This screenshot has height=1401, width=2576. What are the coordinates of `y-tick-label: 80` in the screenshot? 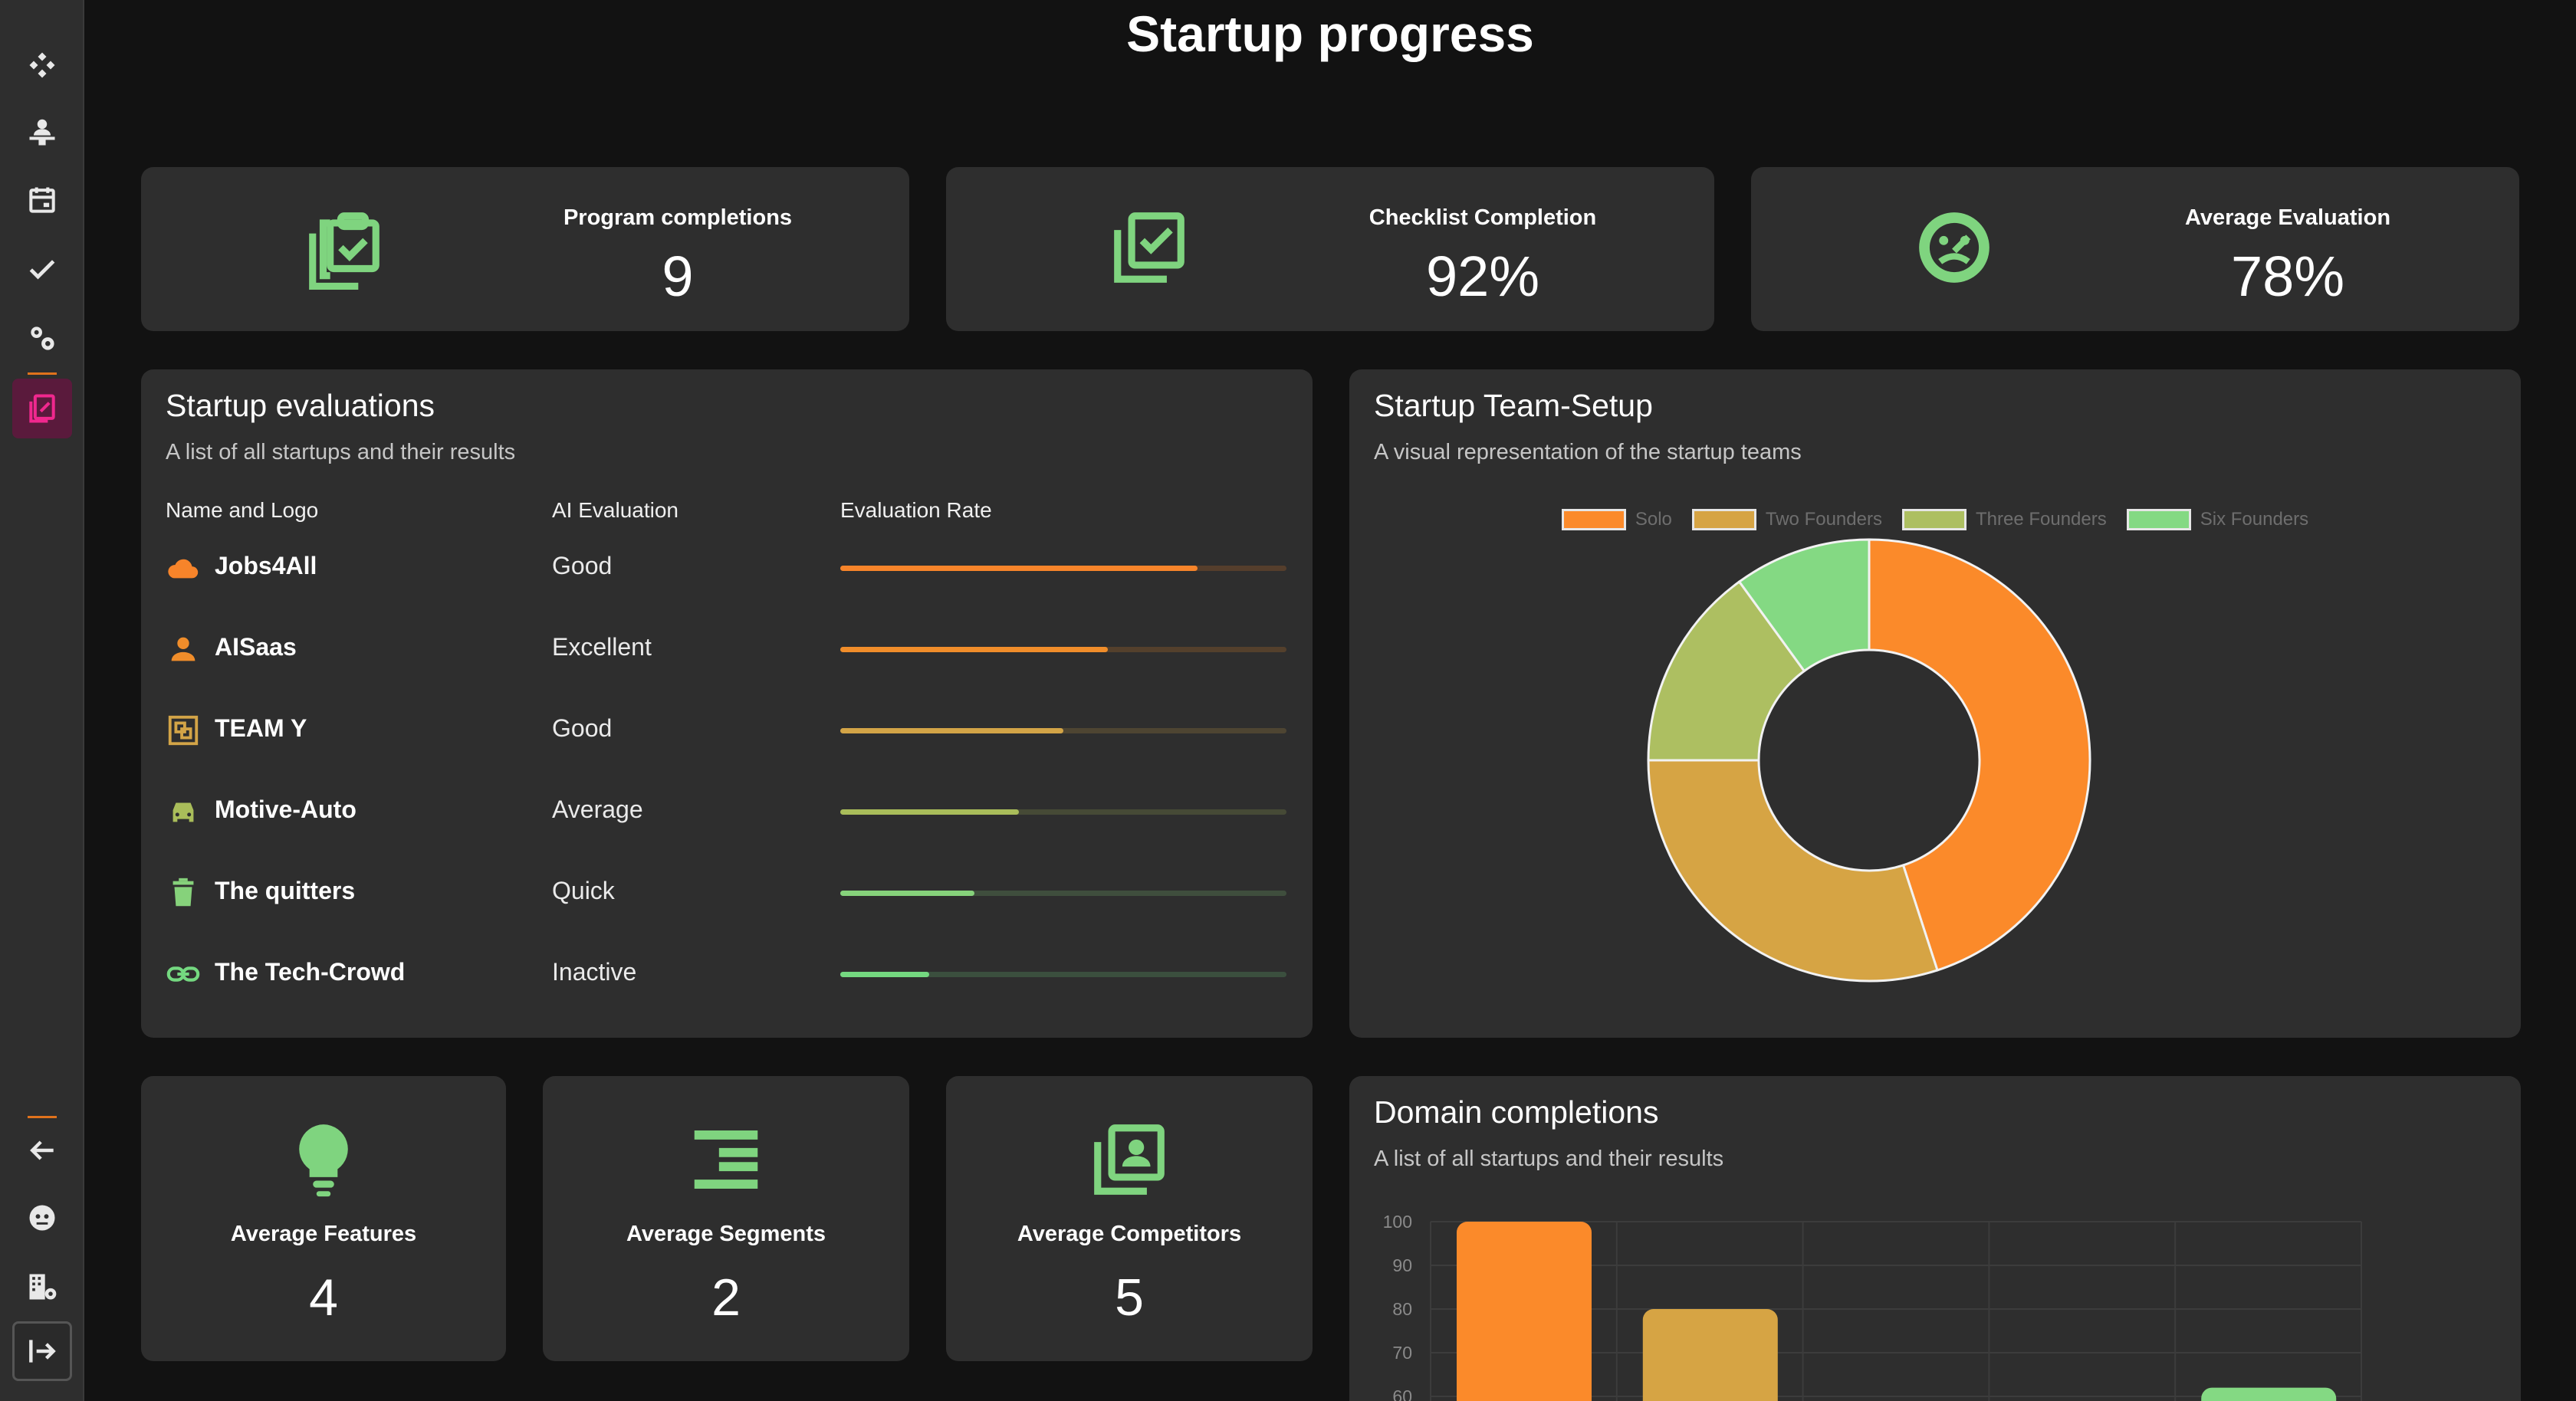 It's located at (1402, 1309).